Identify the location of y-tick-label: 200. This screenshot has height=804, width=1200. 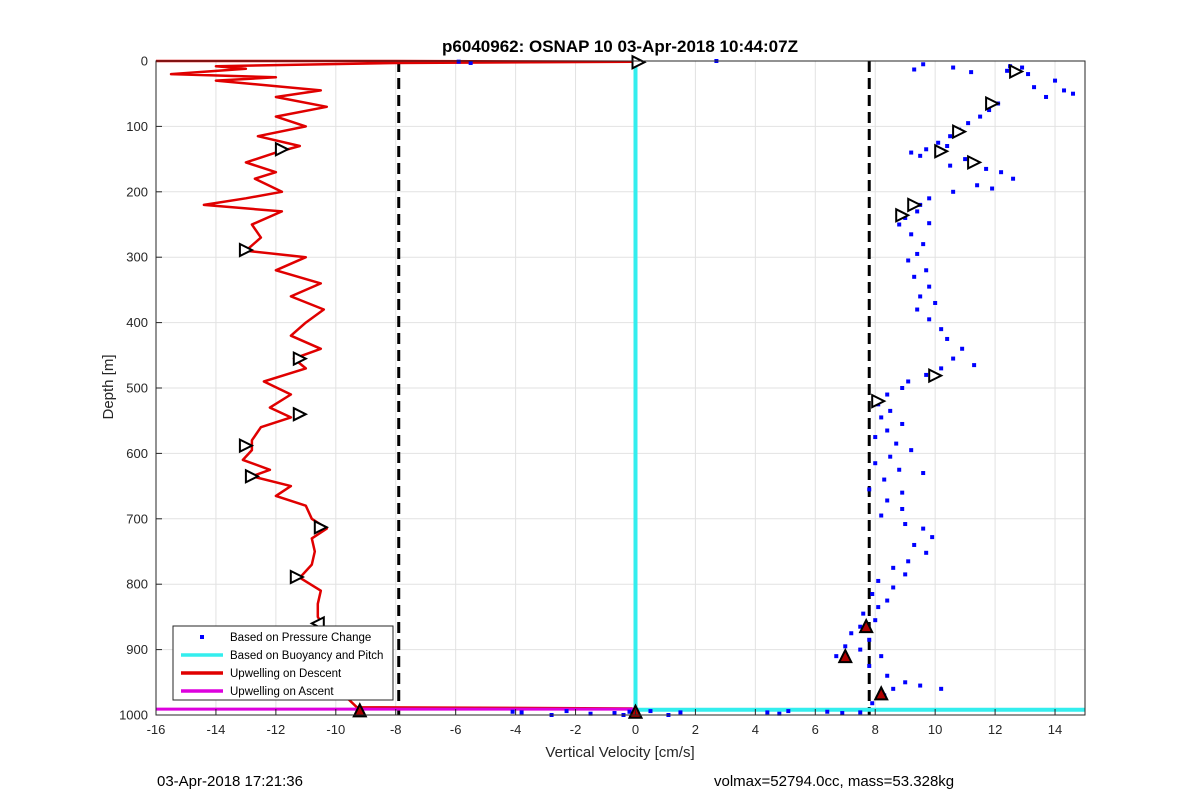
(137, 191).